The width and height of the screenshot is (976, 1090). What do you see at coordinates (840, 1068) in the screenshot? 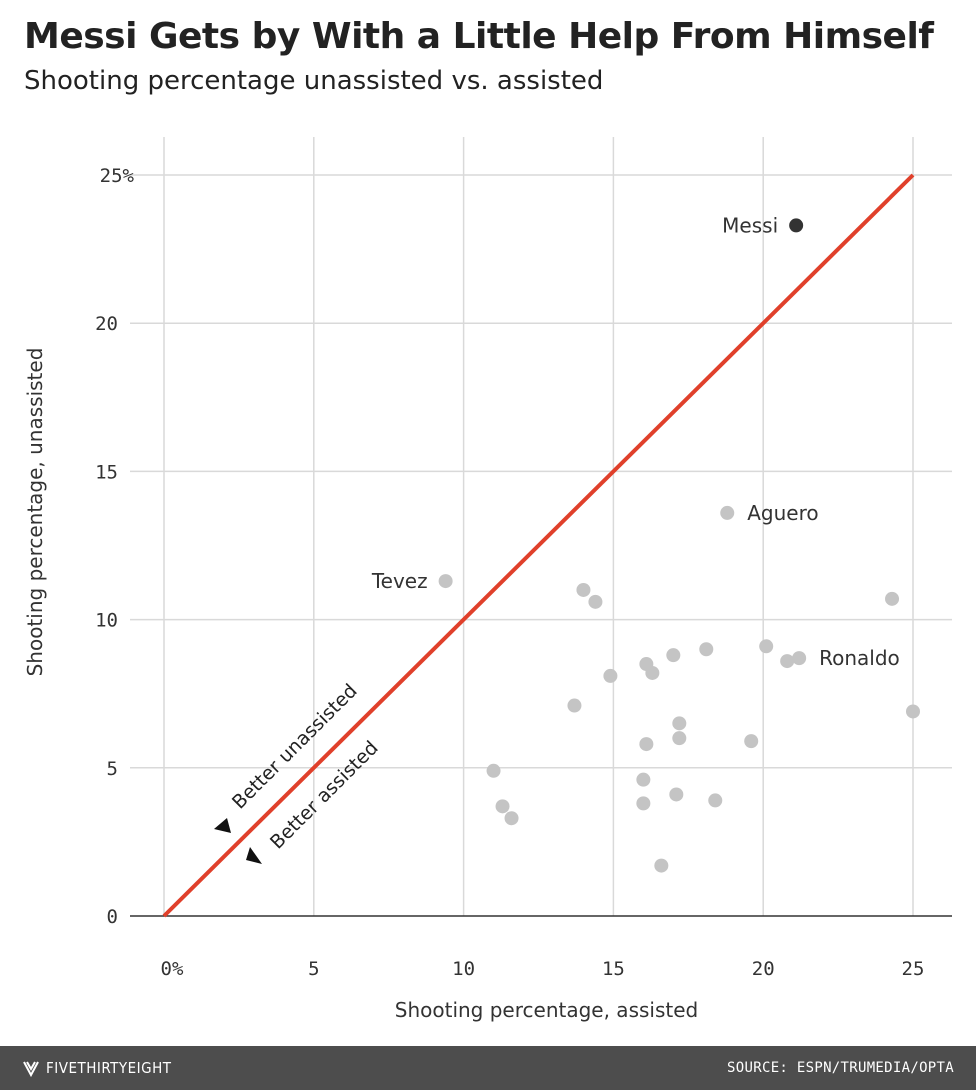
I see `source-credit: SOURCE: ESPN/TRUMEDIA/OPTA` at bounding box center [840, 1068].